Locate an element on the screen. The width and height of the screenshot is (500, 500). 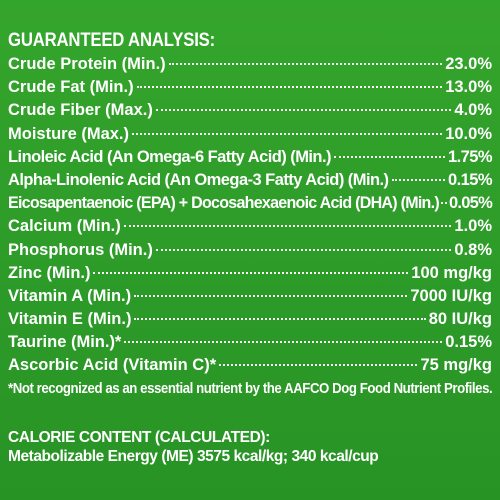
nutrient-row-crude-fiber: Crude Fiber (Max.) 4.0% is located at coordinates (250, 110).